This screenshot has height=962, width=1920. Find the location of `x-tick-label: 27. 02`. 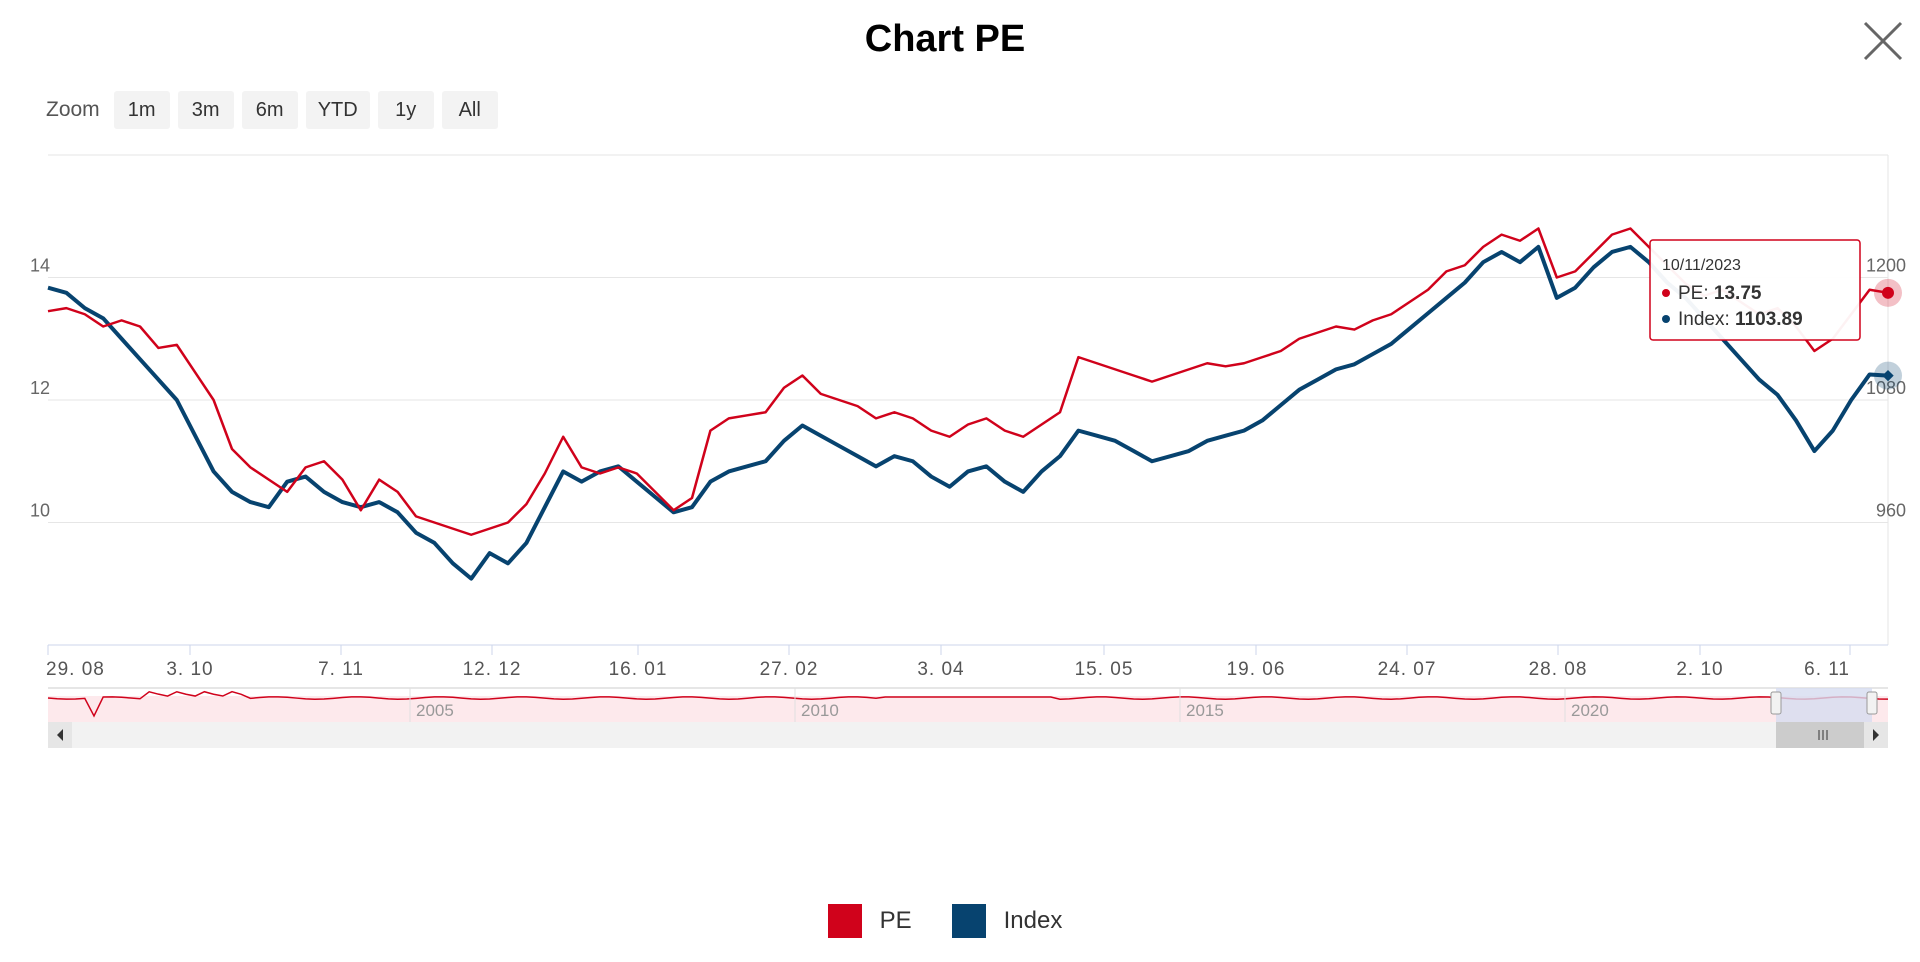

x-tick-label: 27. 02 is located at coordinates (789, 669).